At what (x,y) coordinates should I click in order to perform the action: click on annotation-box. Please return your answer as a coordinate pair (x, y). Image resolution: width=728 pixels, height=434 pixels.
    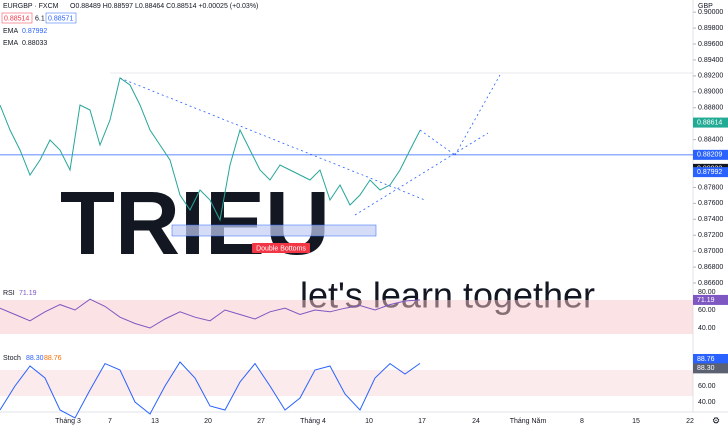
    Looking at the image, I should click on (281, 248).